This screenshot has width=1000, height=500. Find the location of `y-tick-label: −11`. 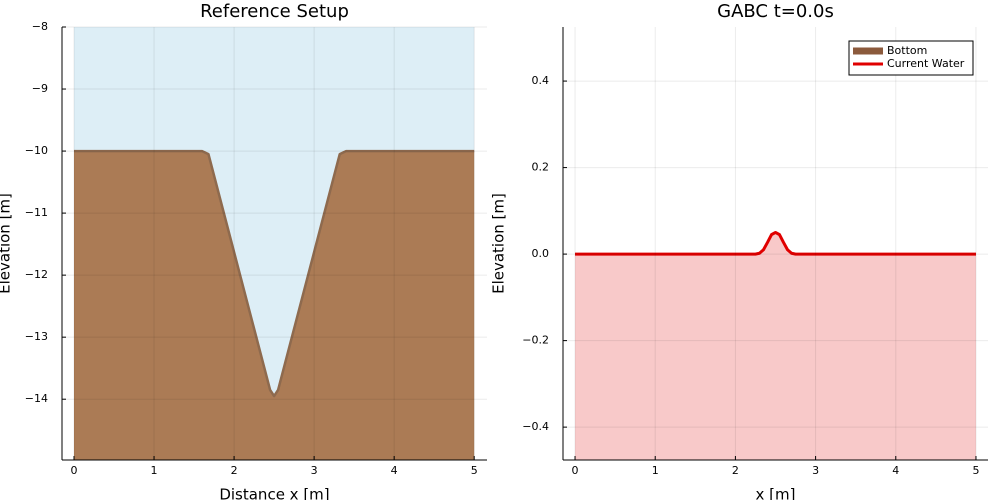

y-tick-label: −11 is located at coordinates (36, 212).